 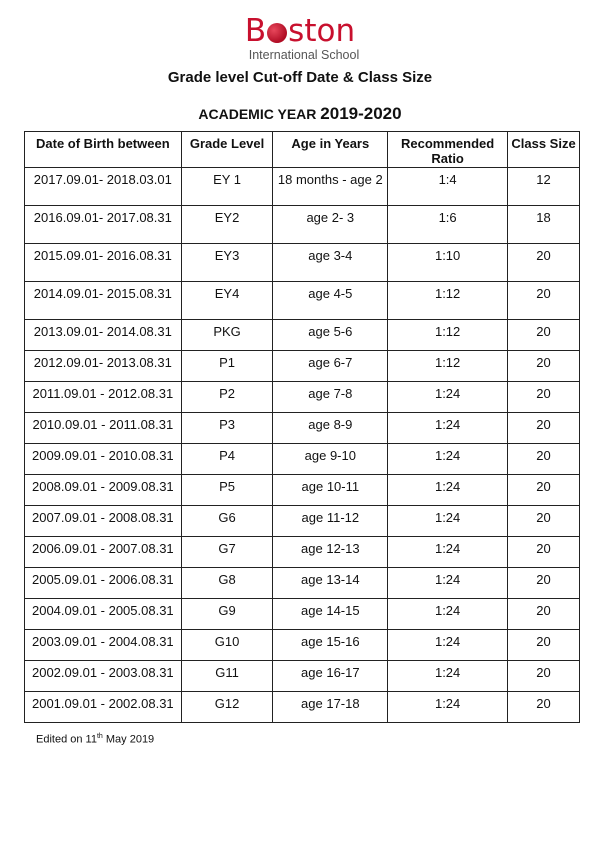 I want to click on header-age: Age in Years, so click(x=330, y=149).